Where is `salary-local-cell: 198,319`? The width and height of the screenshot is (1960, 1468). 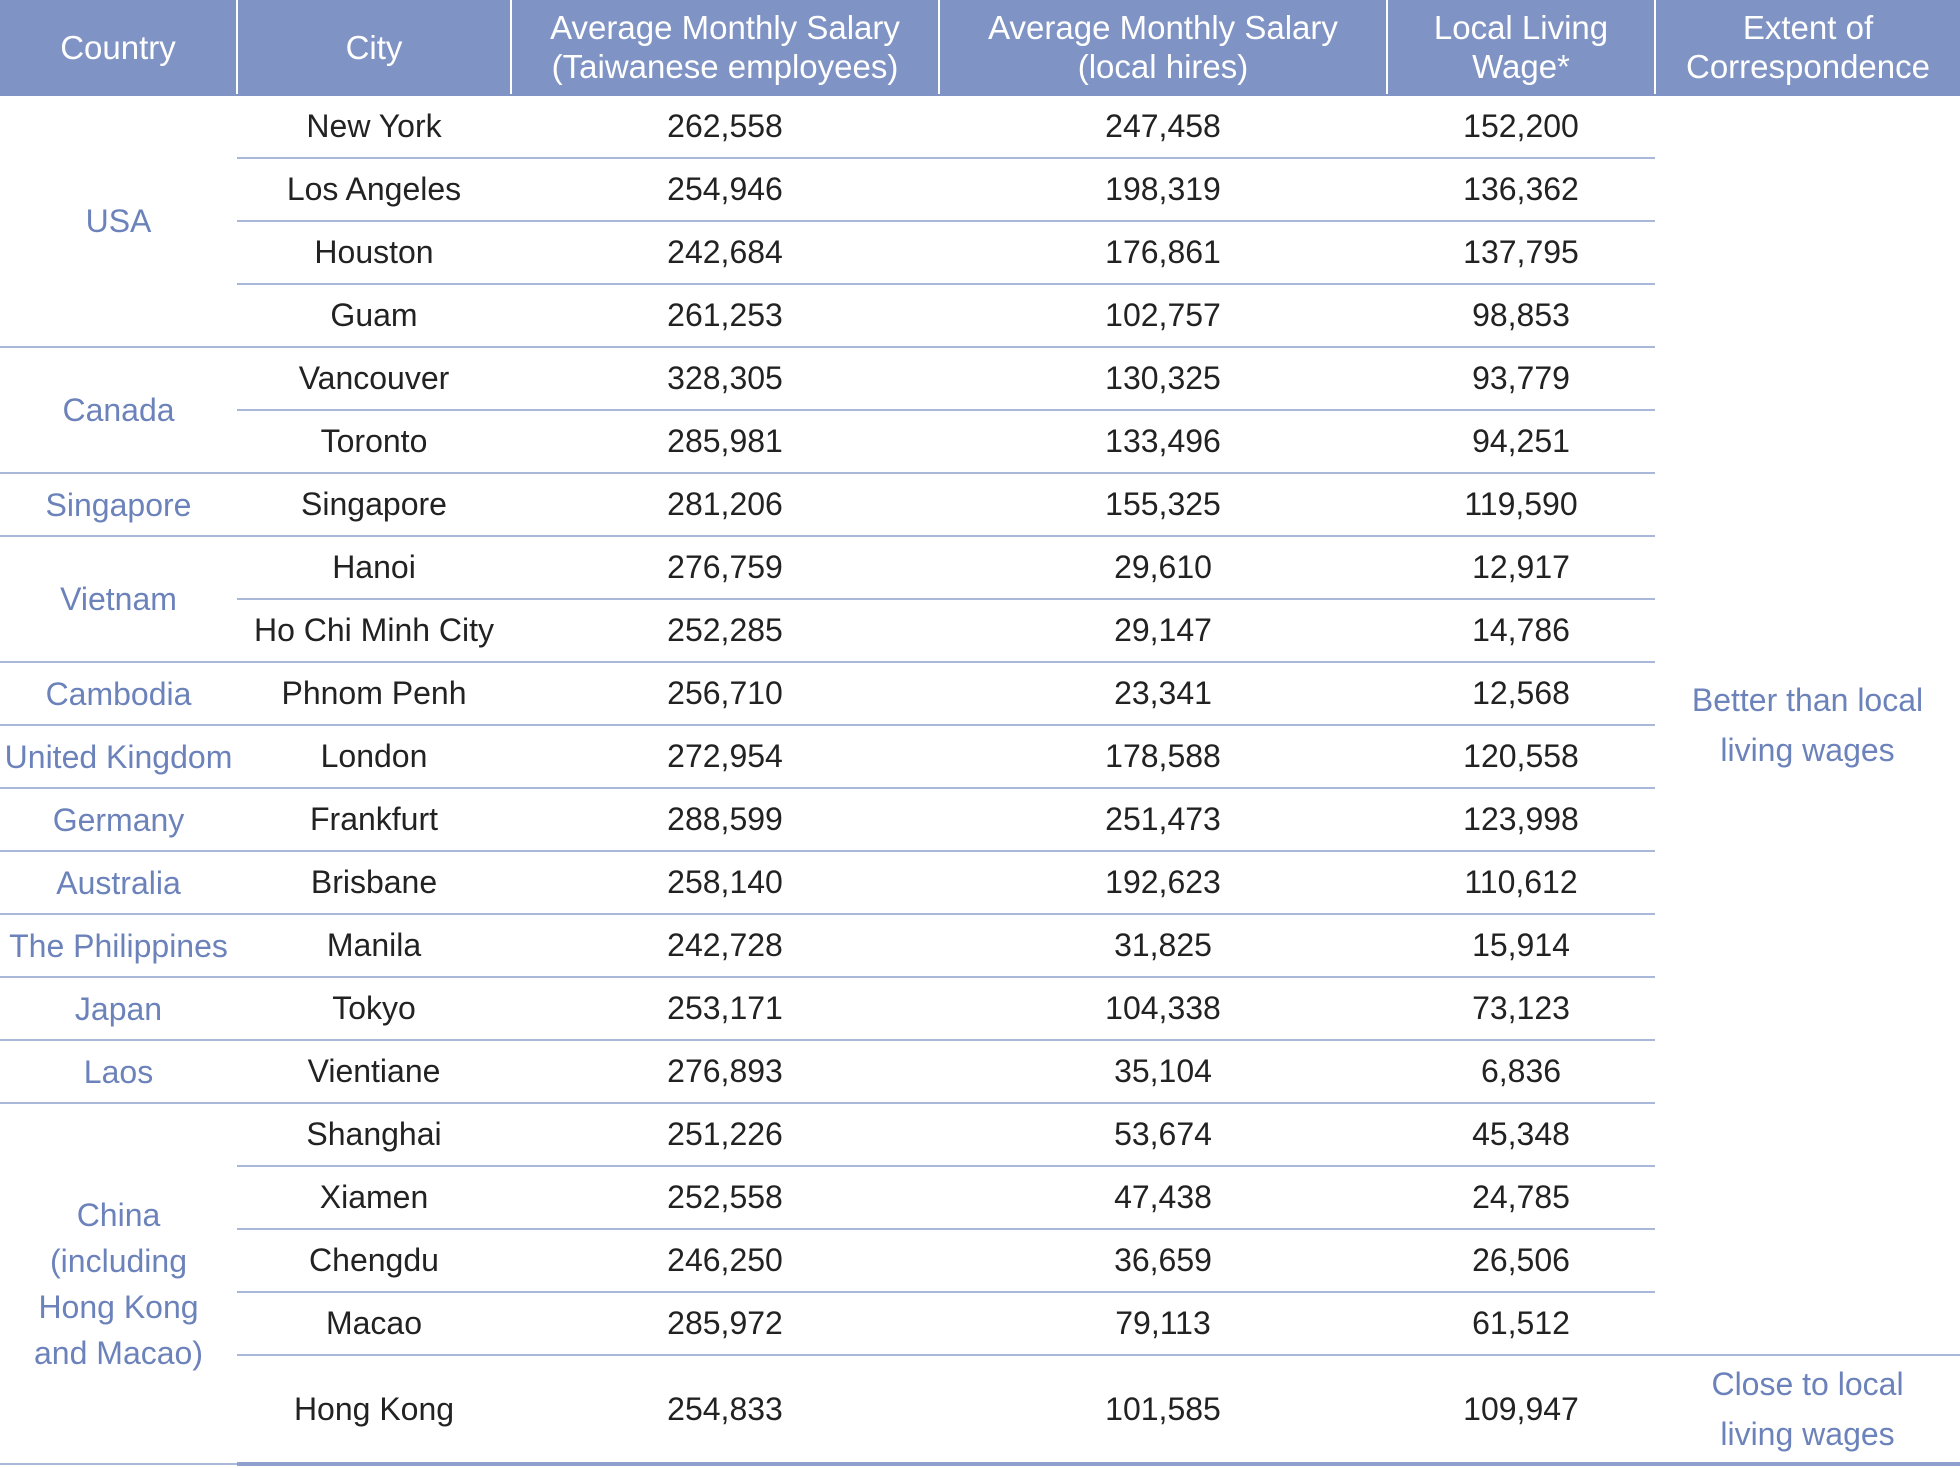
salary-local-cell: 198,319 is located at coordinates (1163, 190).